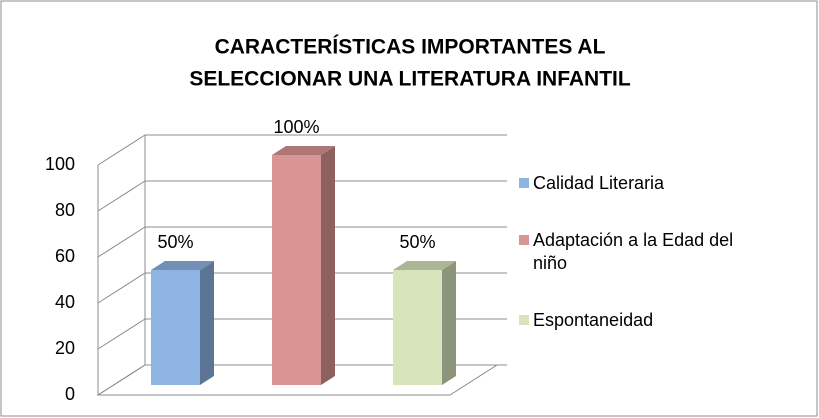  I want to click on y-tick-label: 100, so click(60, 164).